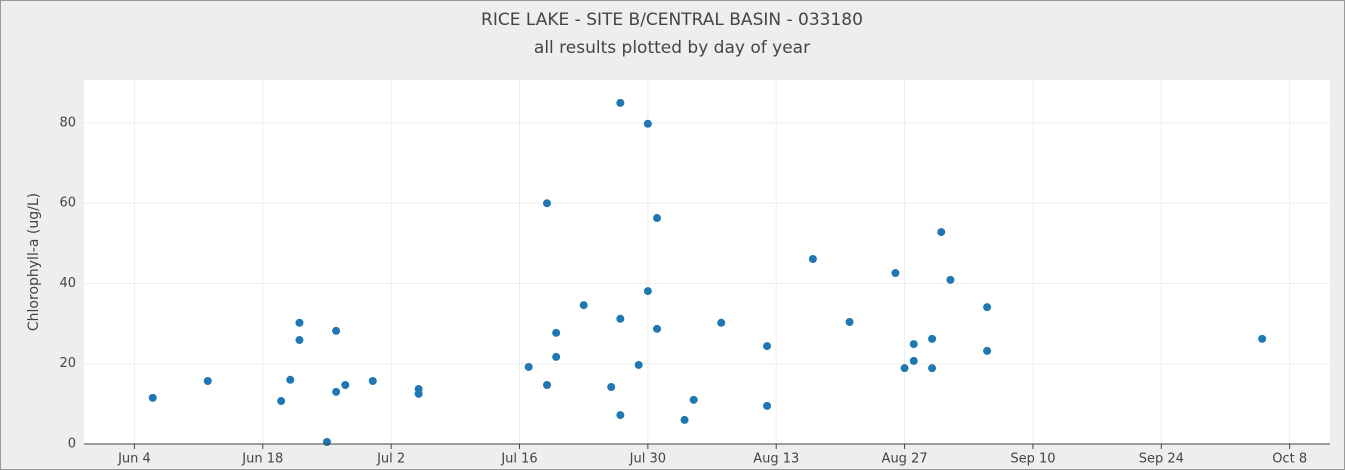  I want to click on x-tick-label: Oct 8, so click(1289, 459).